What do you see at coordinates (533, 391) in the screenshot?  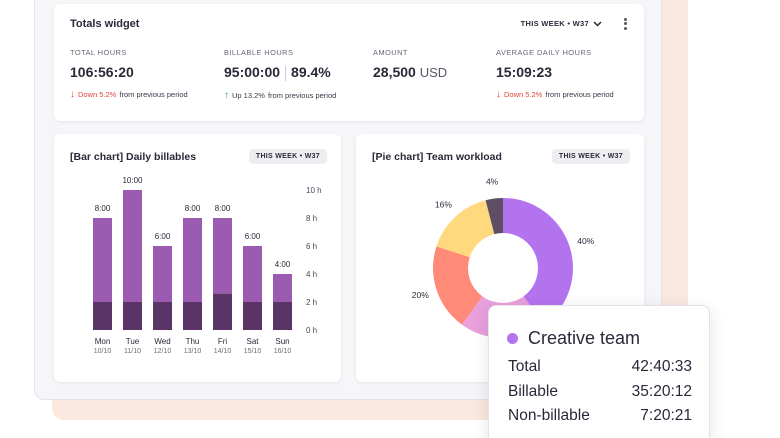 I see `row-label: Billable` at bounding box center [533, 391].